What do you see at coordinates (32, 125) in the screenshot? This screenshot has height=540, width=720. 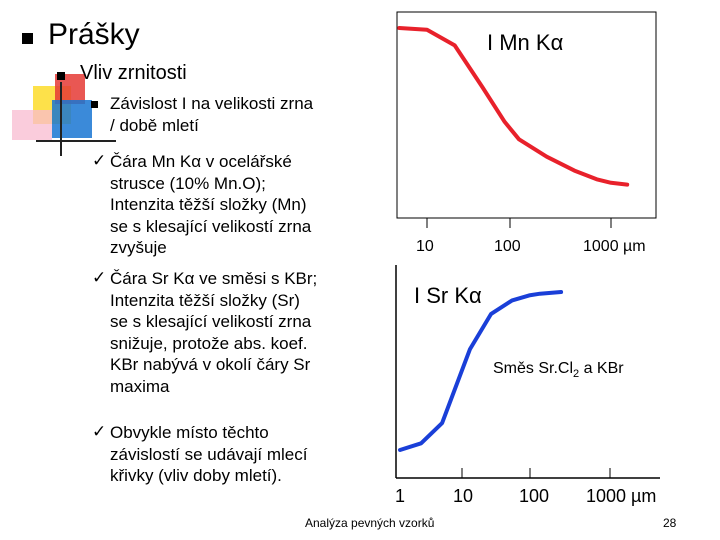 I see `decor-square-pink` at bounding box center [32, 125].